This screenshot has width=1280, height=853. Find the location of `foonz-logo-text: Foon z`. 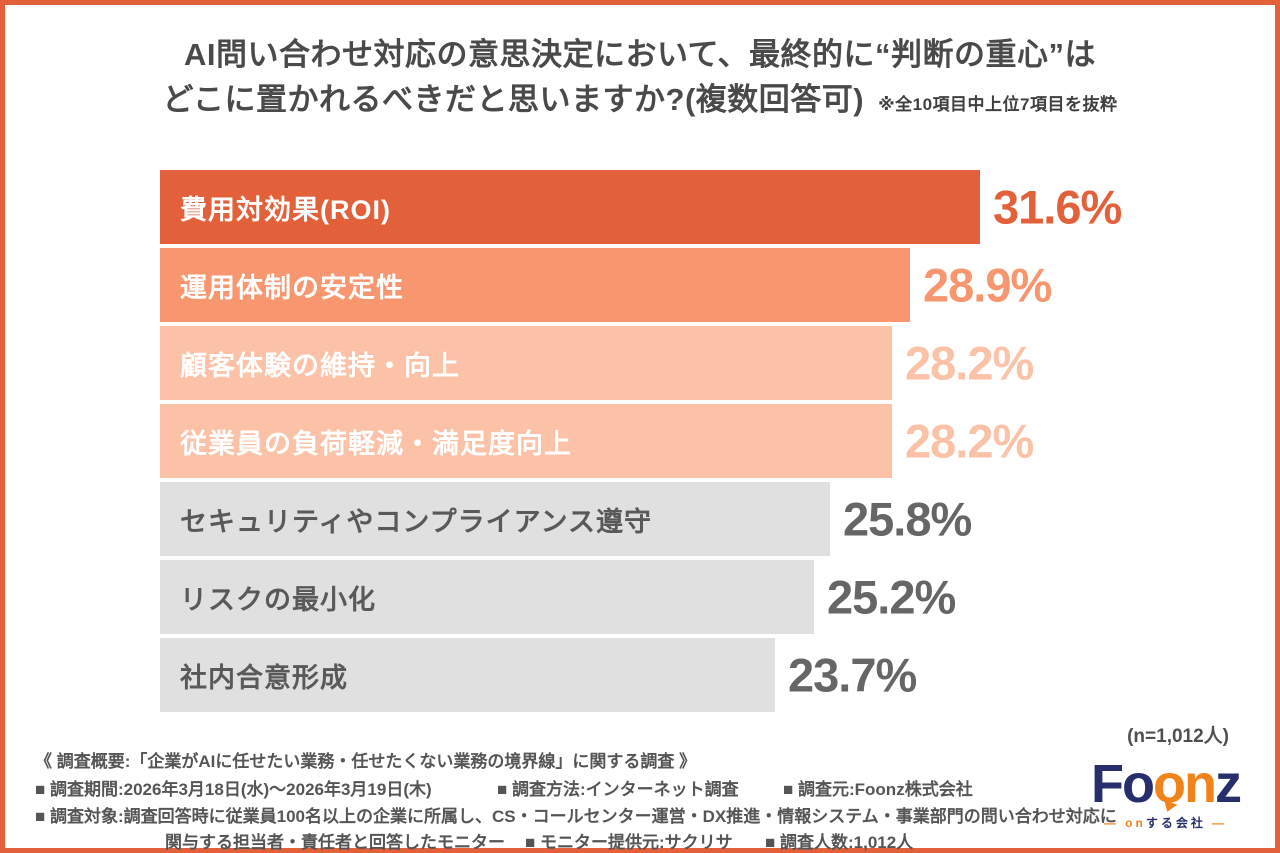

foonz-logo-text: Foon z is located at coordinates (1165, 784).